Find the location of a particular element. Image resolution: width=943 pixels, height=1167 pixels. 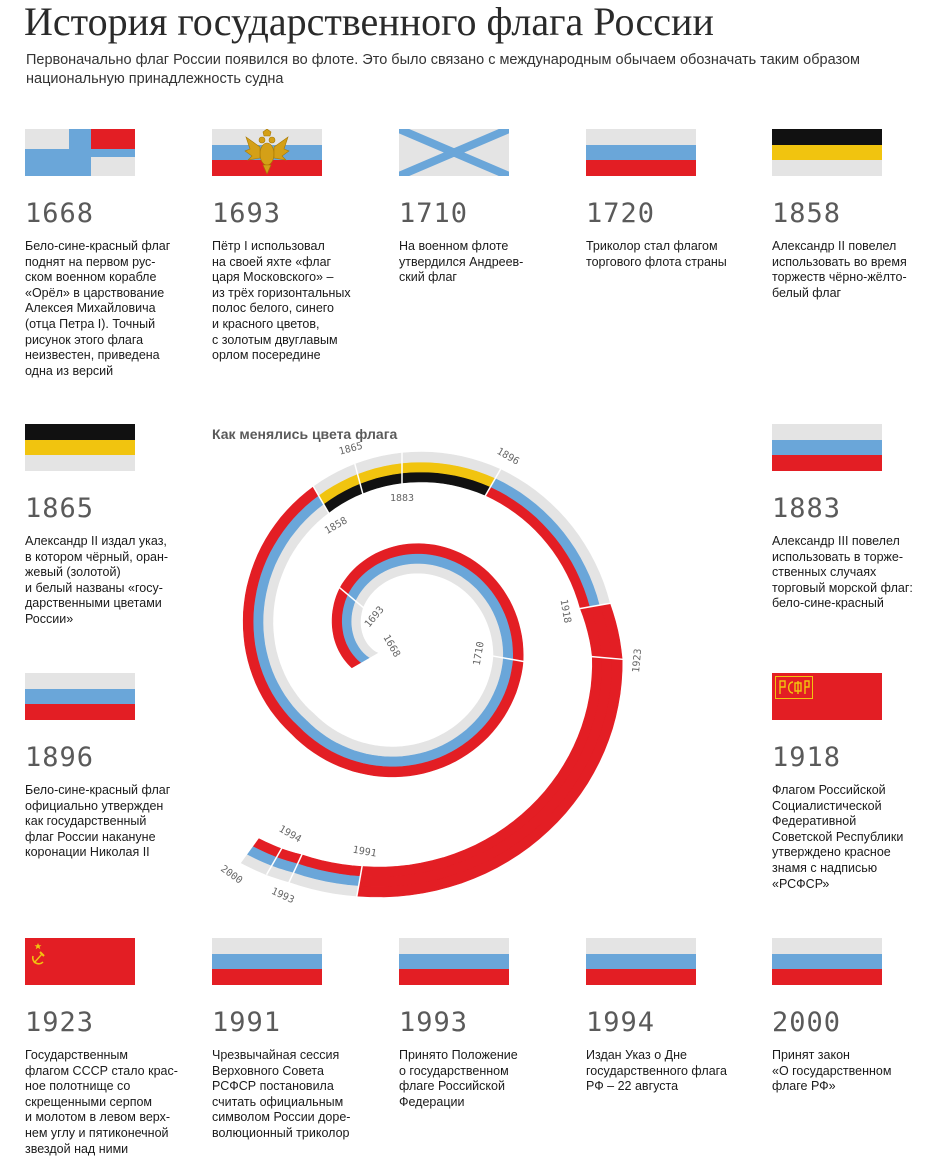

entry-year: 1883 is located at coordinates (807, 508).